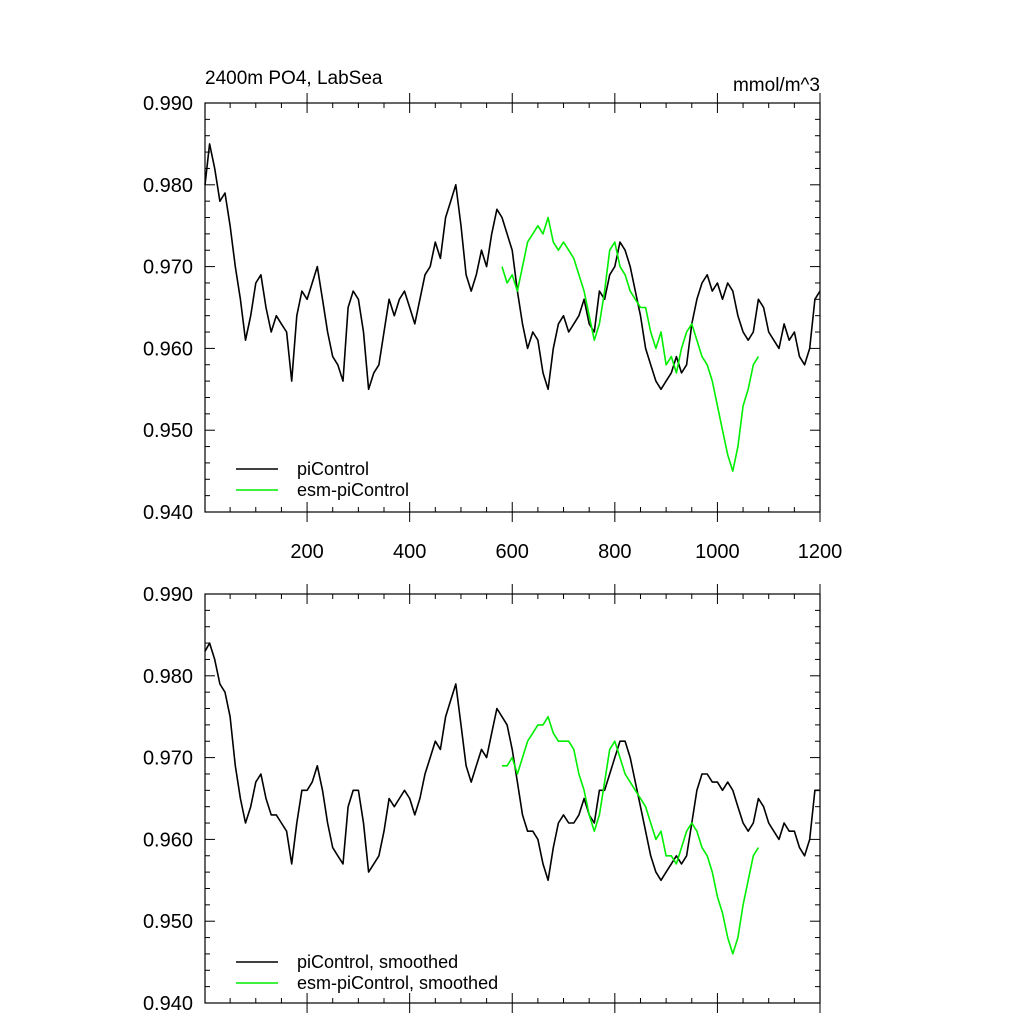 This screenshot has height=1024, width=1024. Describe the element at coordinates (820, 552) in the screenshot. I see `x-tick-label: 1200` at that location.